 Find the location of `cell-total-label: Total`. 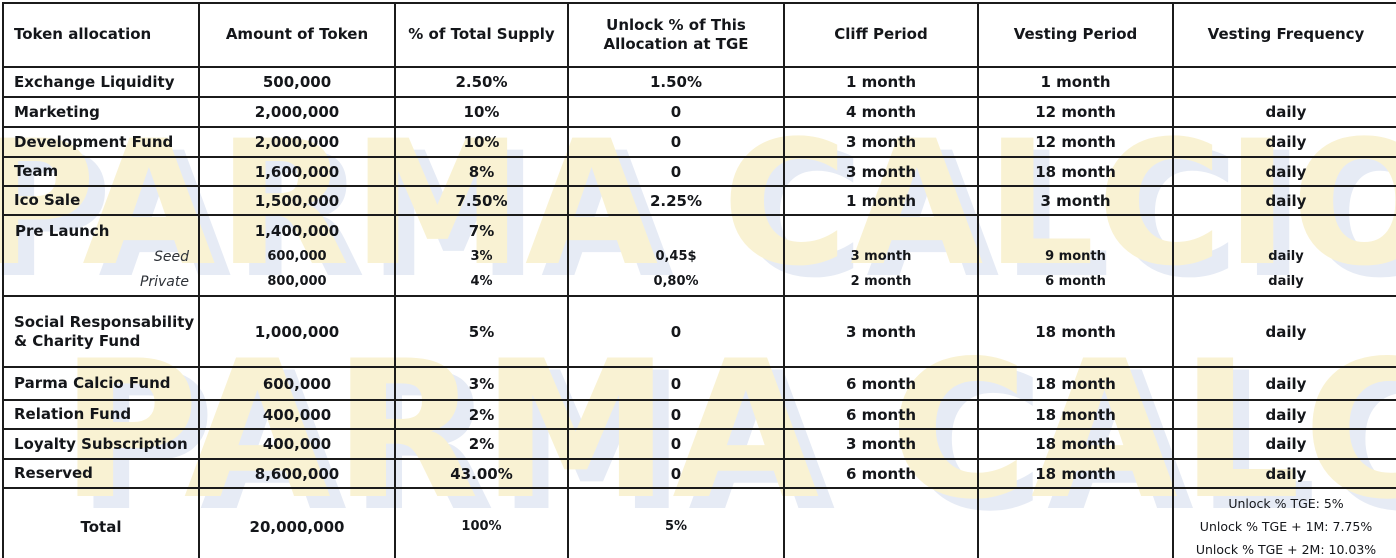

cell-total-label: Total is located at coordinates (101, 522).